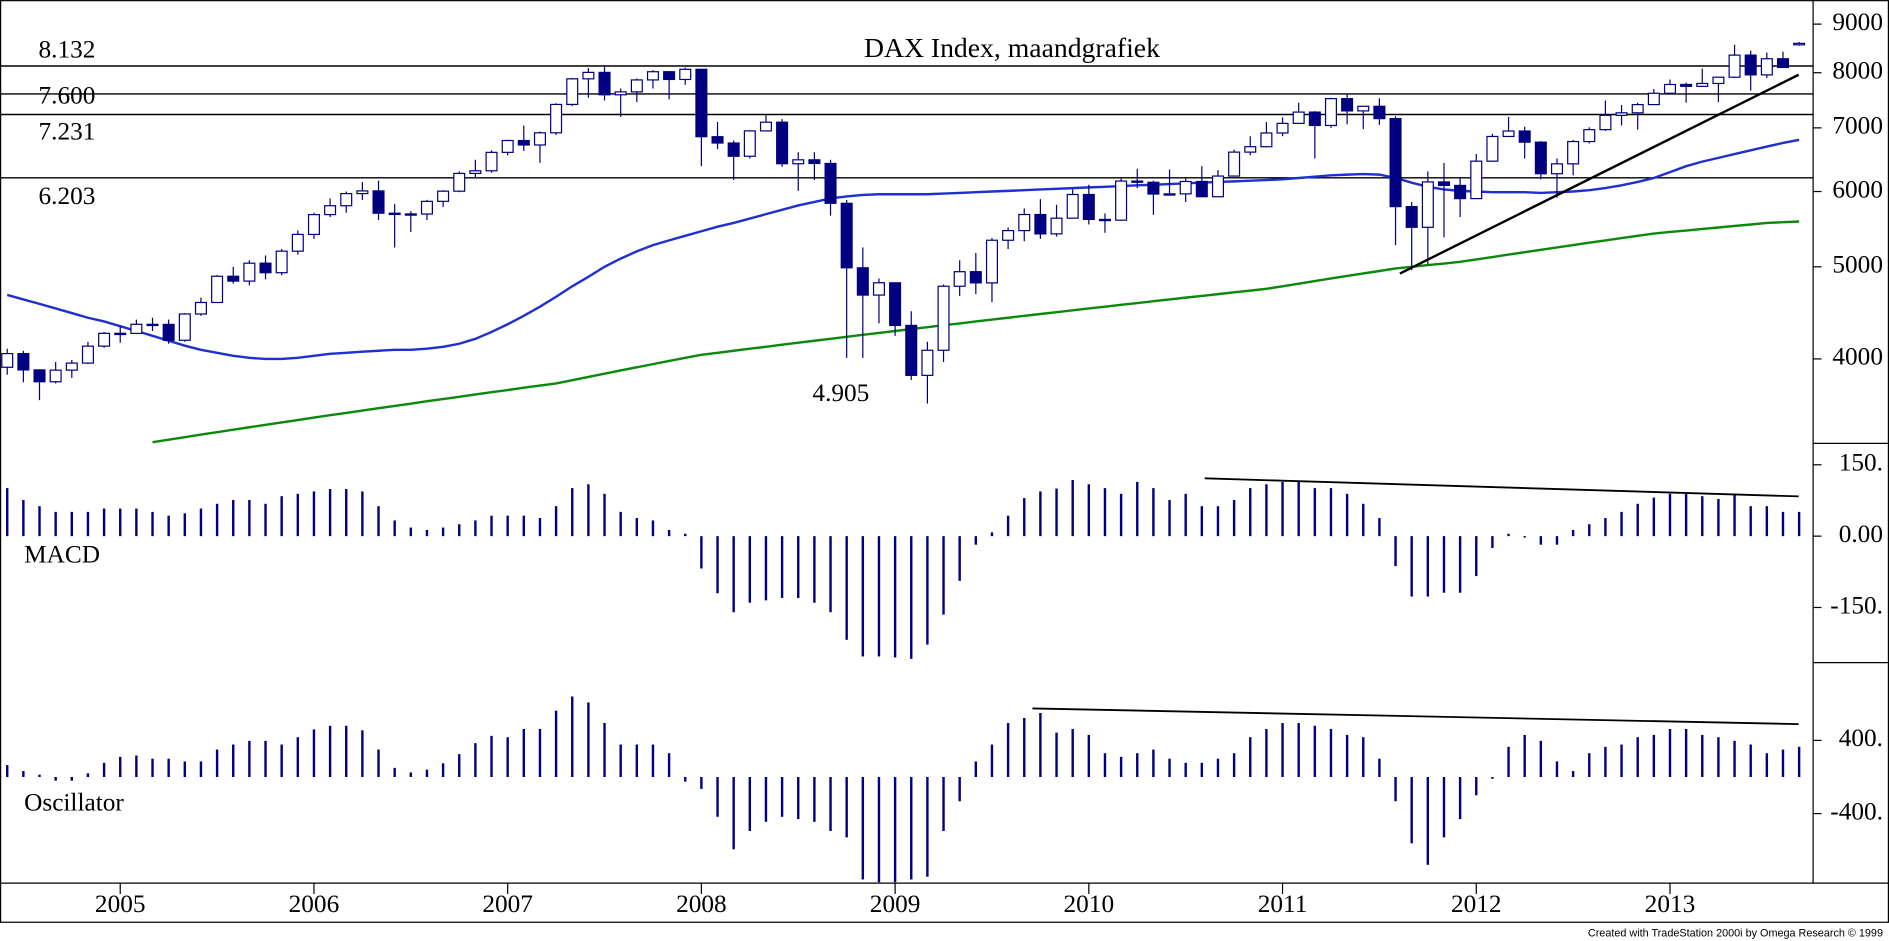  I want to click on x-tick-label: 2006, so click(314, 904).